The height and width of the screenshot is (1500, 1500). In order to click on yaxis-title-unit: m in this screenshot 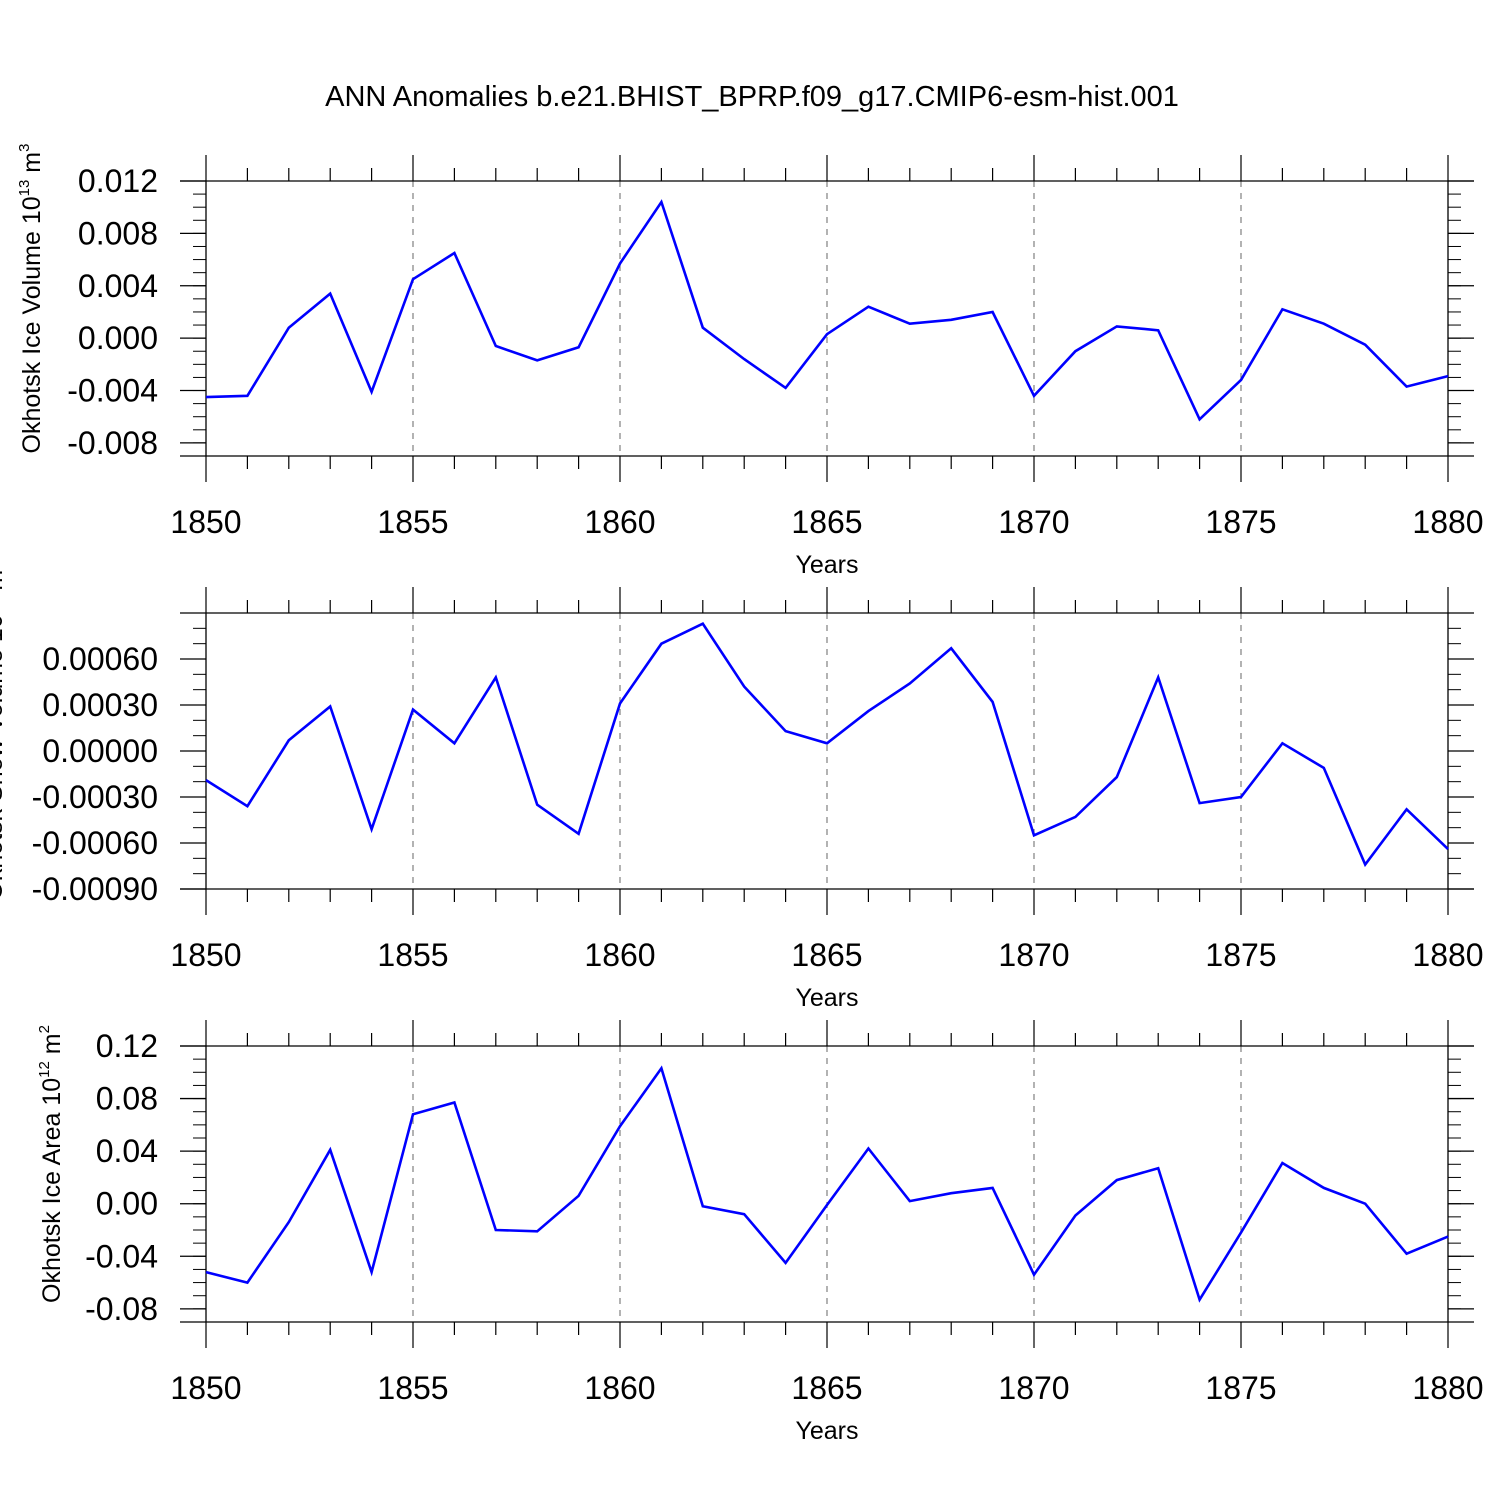, I will do `click(52, 1047)`.